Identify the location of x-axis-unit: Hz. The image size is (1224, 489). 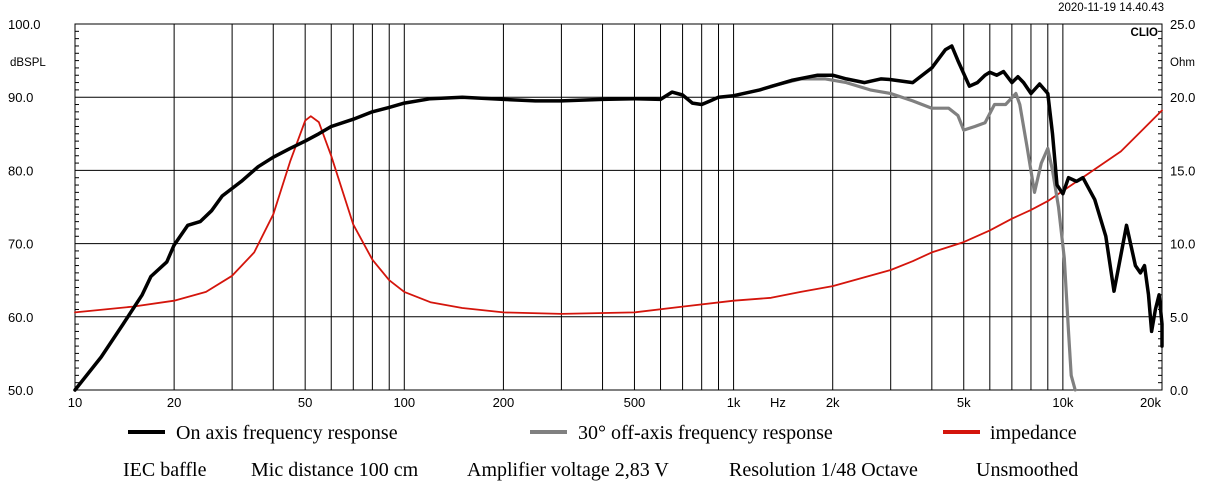
(778, 402).